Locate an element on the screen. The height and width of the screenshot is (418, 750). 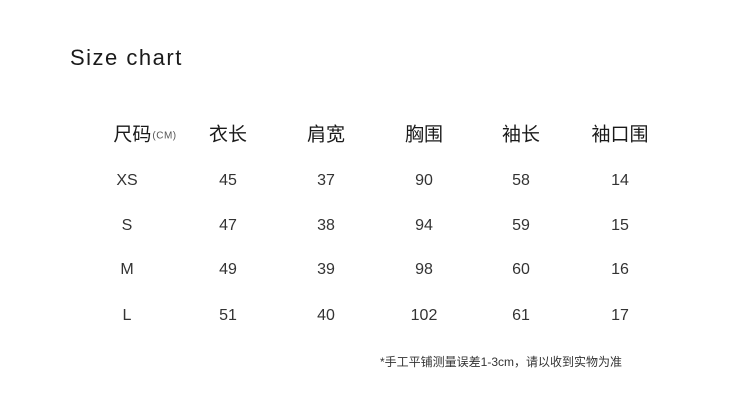
size-label: XS is located at coordinates (127, 180).